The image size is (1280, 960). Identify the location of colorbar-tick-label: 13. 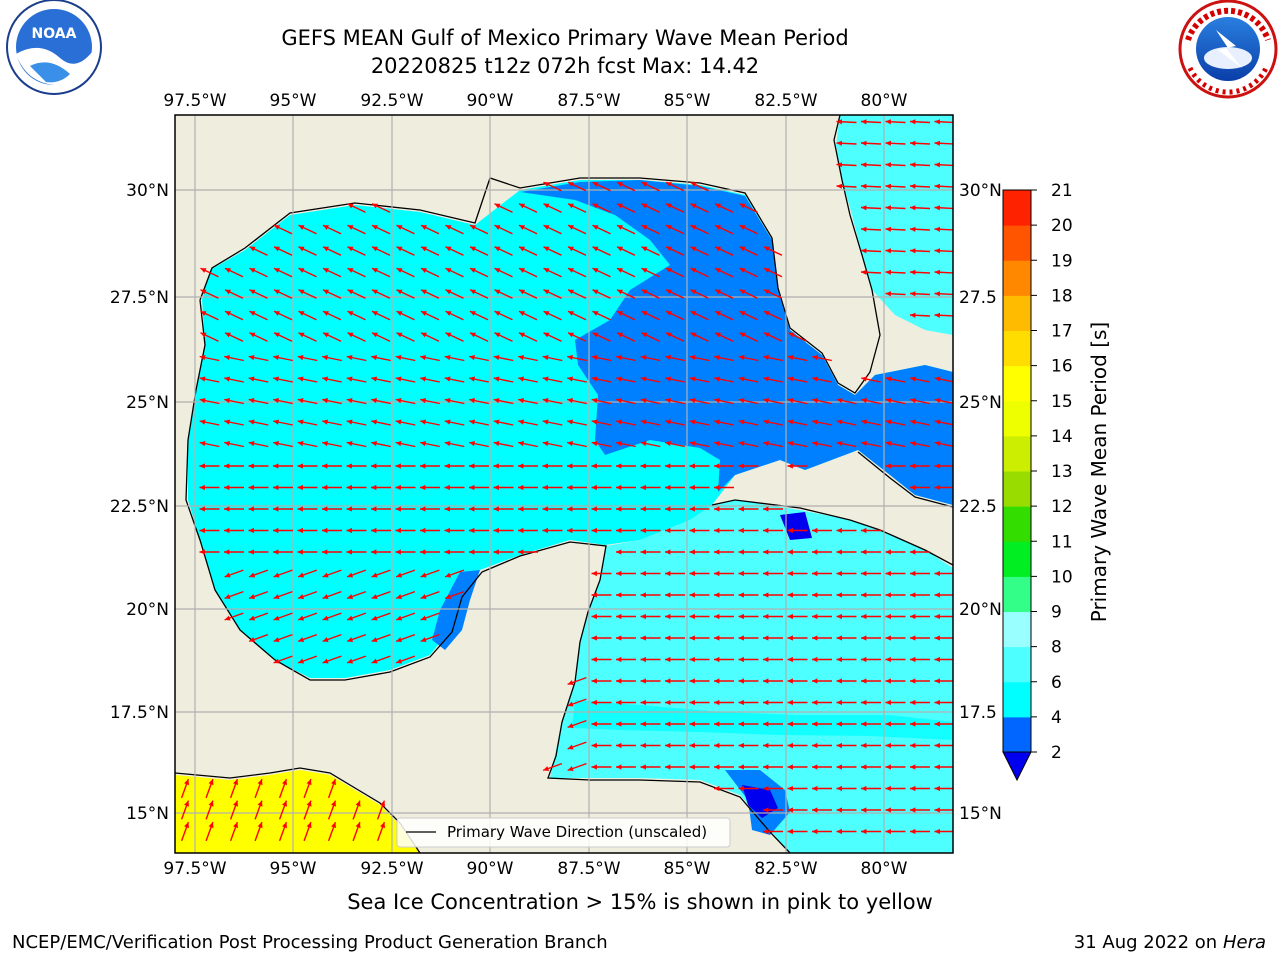
(1062, 472).